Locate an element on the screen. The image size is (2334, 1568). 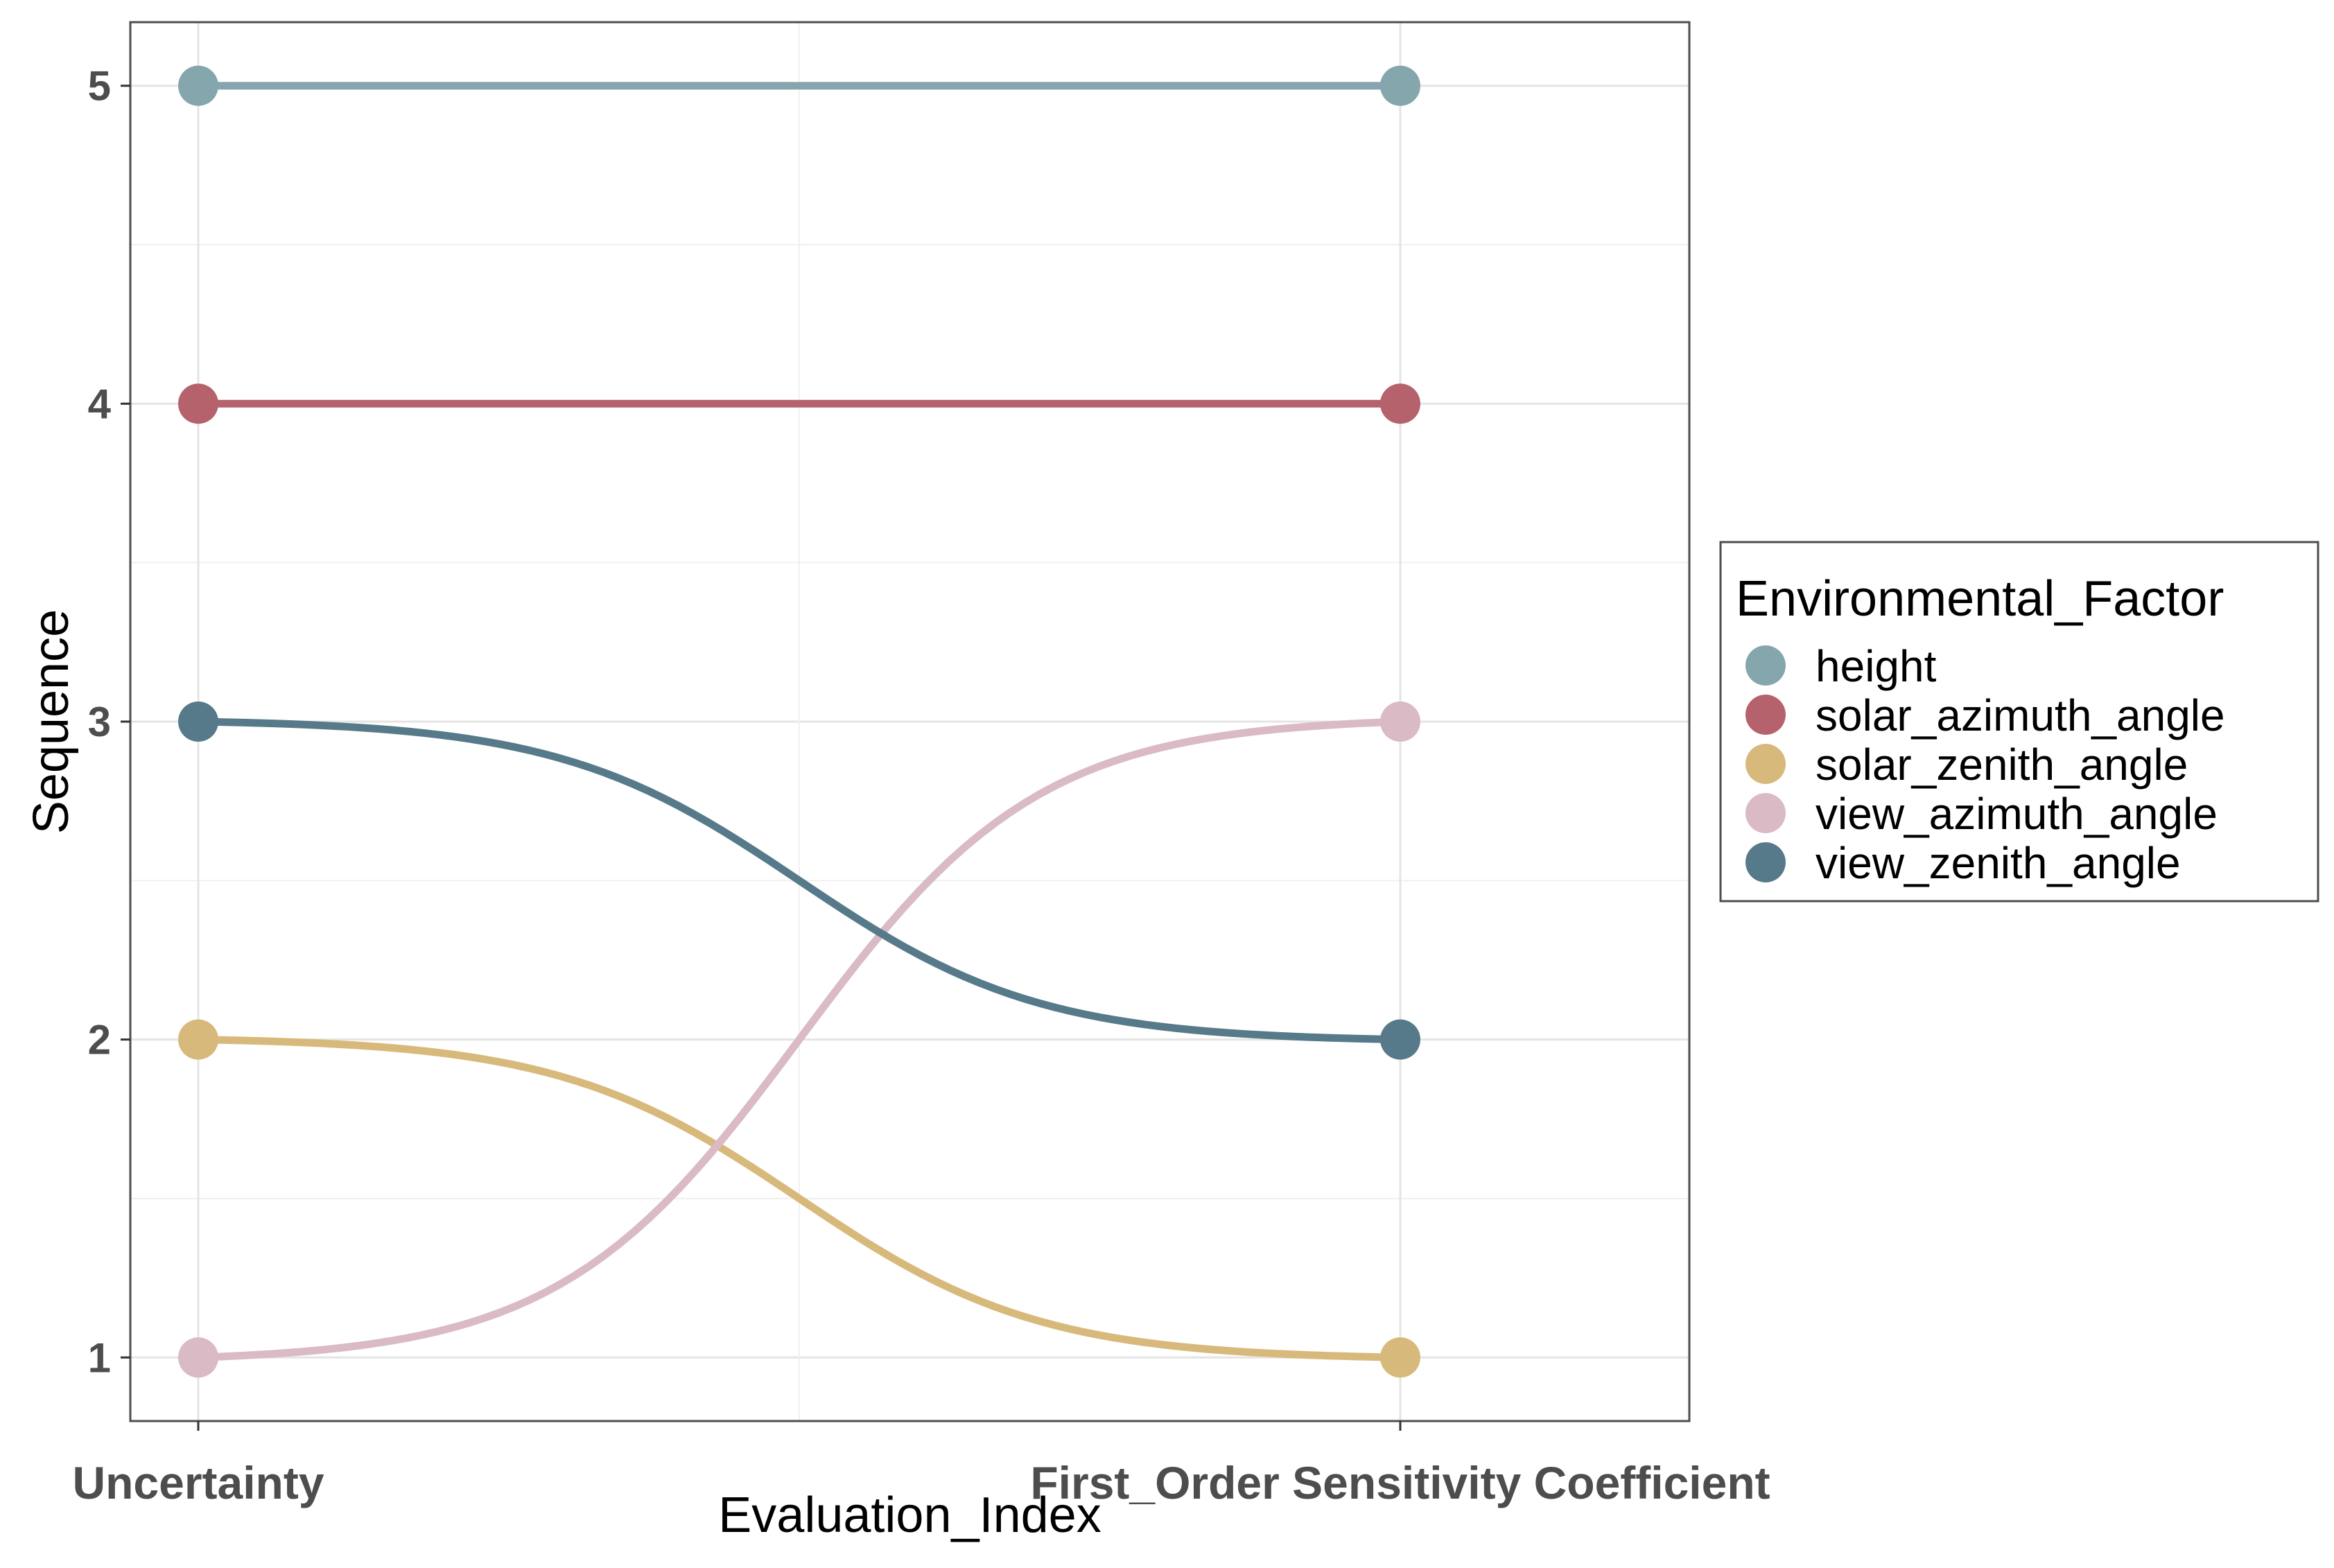
x-tick-label: Uncertainty is located at coordinates (198, 1482).